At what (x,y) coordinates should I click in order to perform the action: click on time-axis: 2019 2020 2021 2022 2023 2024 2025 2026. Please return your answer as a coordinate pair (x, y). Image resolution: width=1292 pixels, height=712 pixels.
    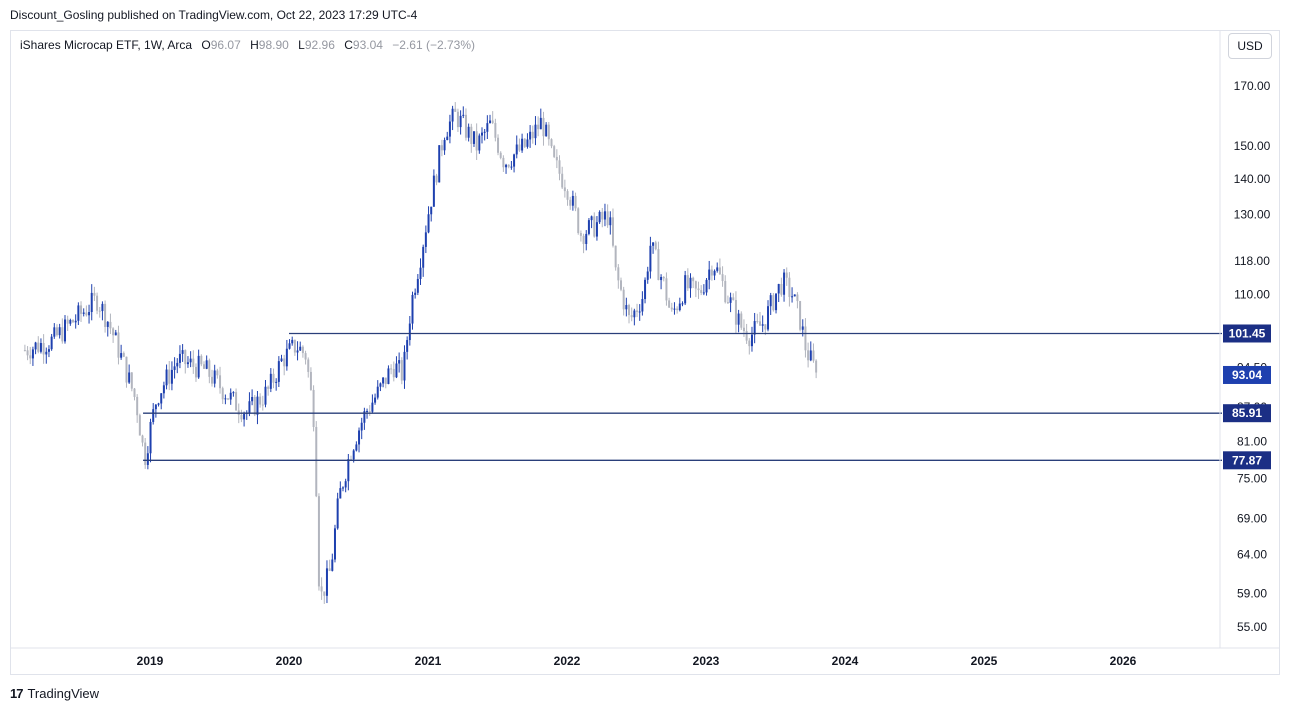
    Looking at the image, I should click on (637, 661).